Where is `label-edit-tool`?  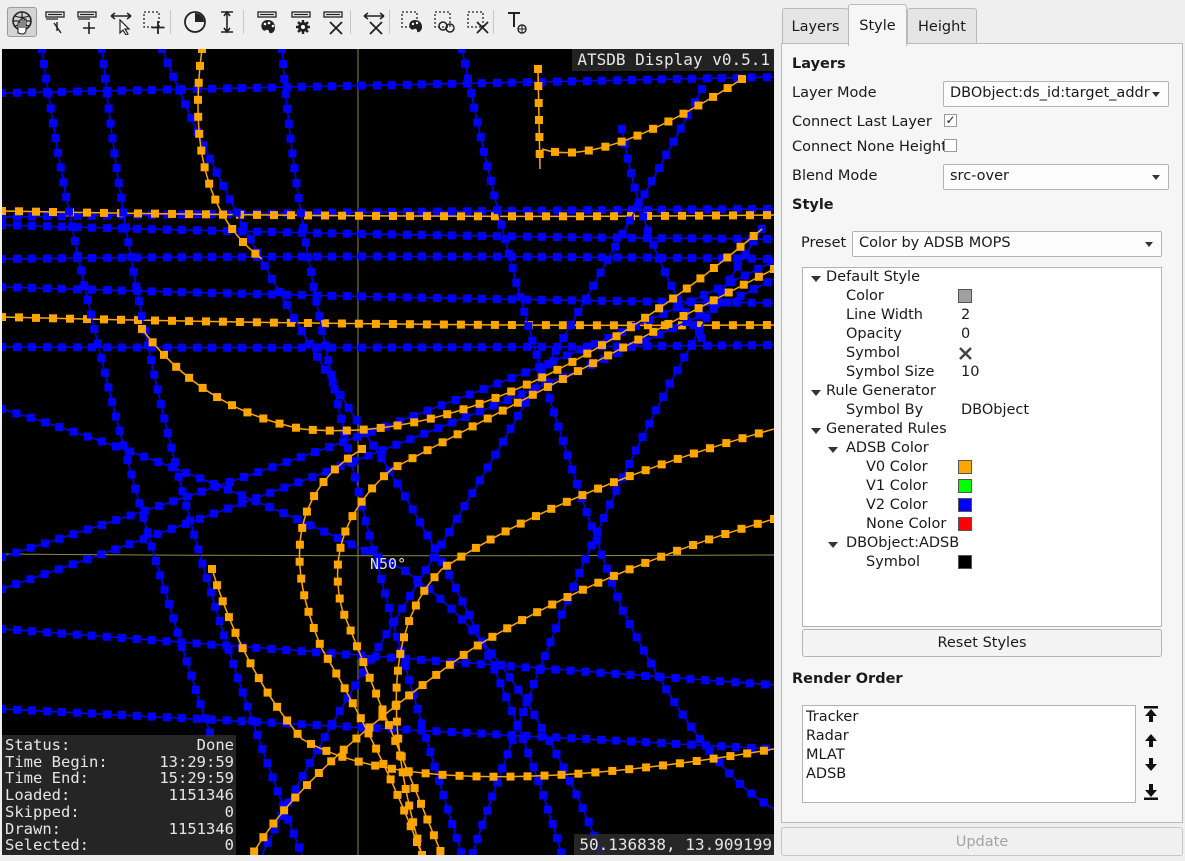 label-edit-tool is located at coordinates (88, 22).